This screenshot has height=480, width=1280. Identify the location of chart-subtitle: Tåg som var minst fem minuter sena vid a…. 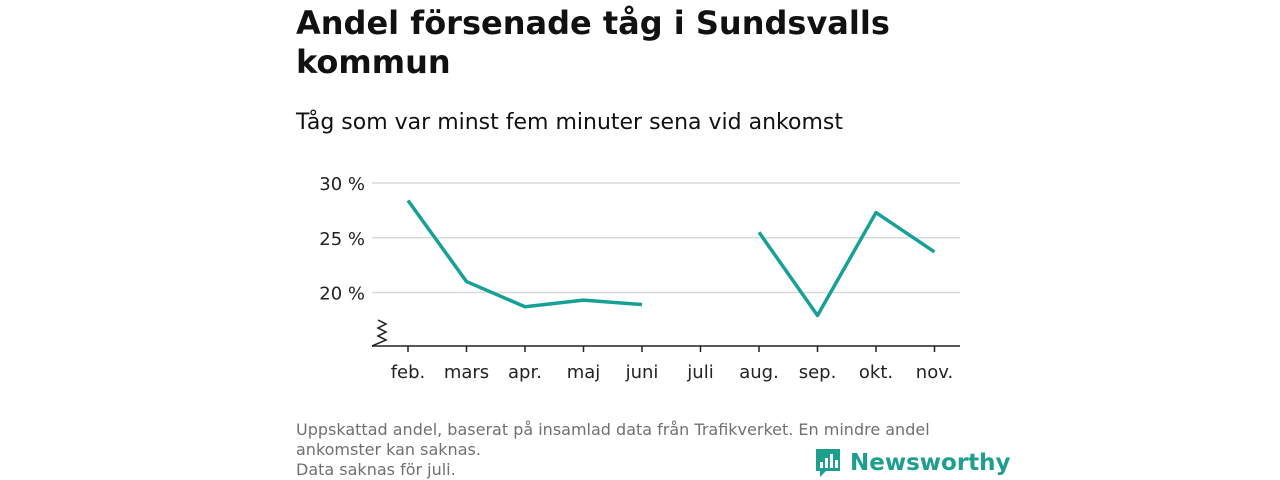
(569, 122).